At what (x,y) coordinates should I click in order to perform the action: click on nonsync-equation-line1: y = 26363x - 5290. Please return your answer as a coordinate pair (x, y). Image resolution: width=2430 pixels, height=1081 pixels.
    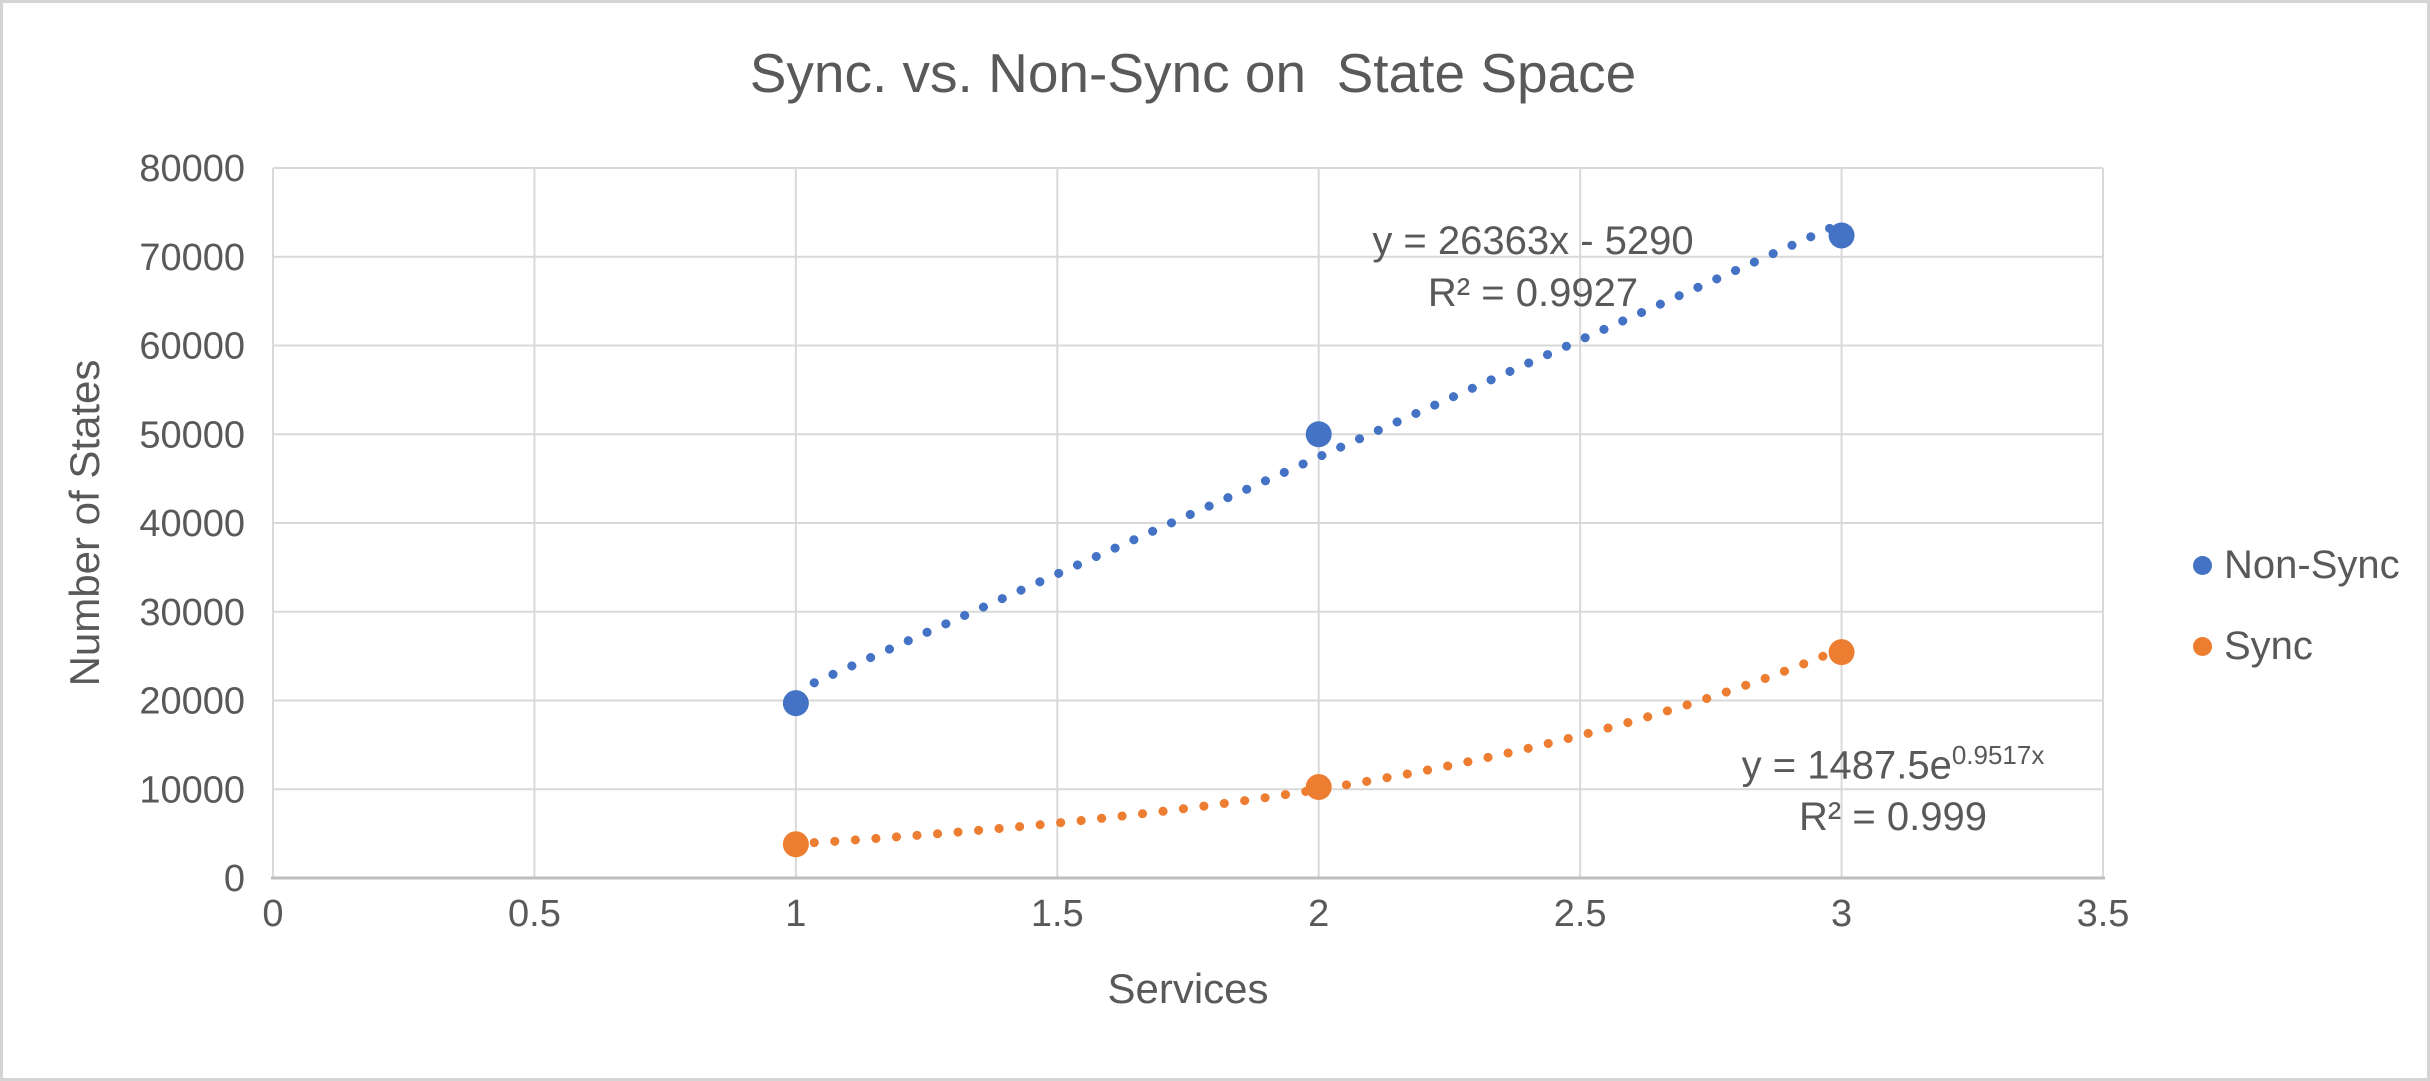
    Looking at the image, I should click on (1533, 241).